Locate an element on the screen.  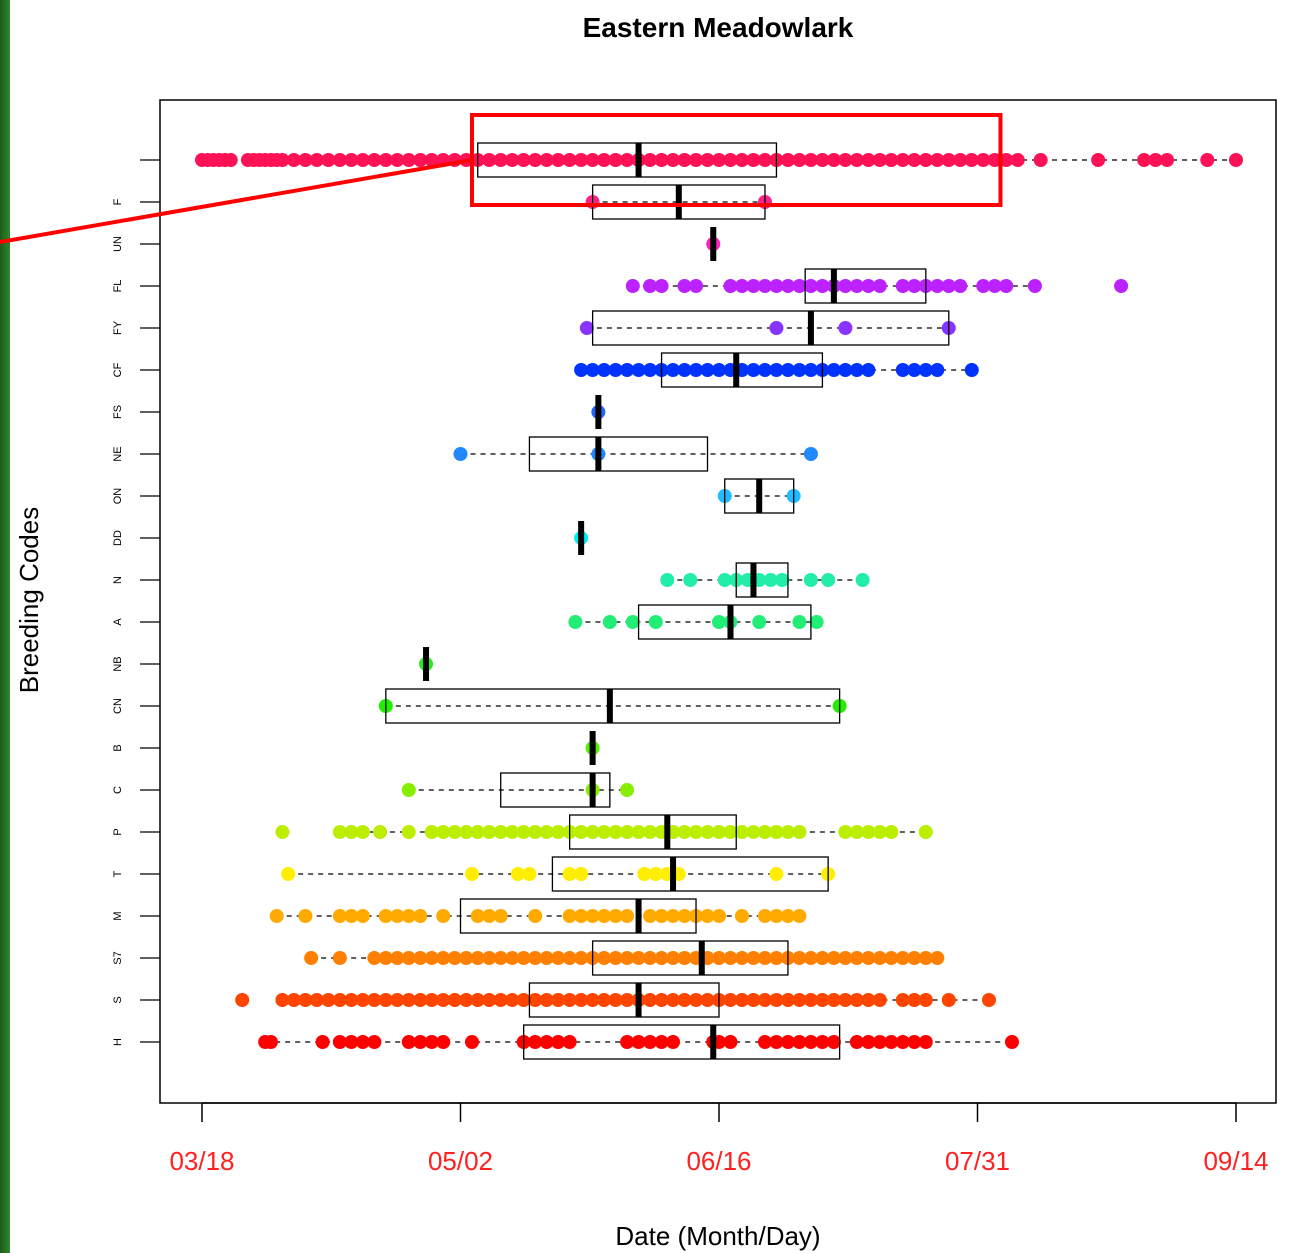
series-row-h is located at coordinates (638, 1042).